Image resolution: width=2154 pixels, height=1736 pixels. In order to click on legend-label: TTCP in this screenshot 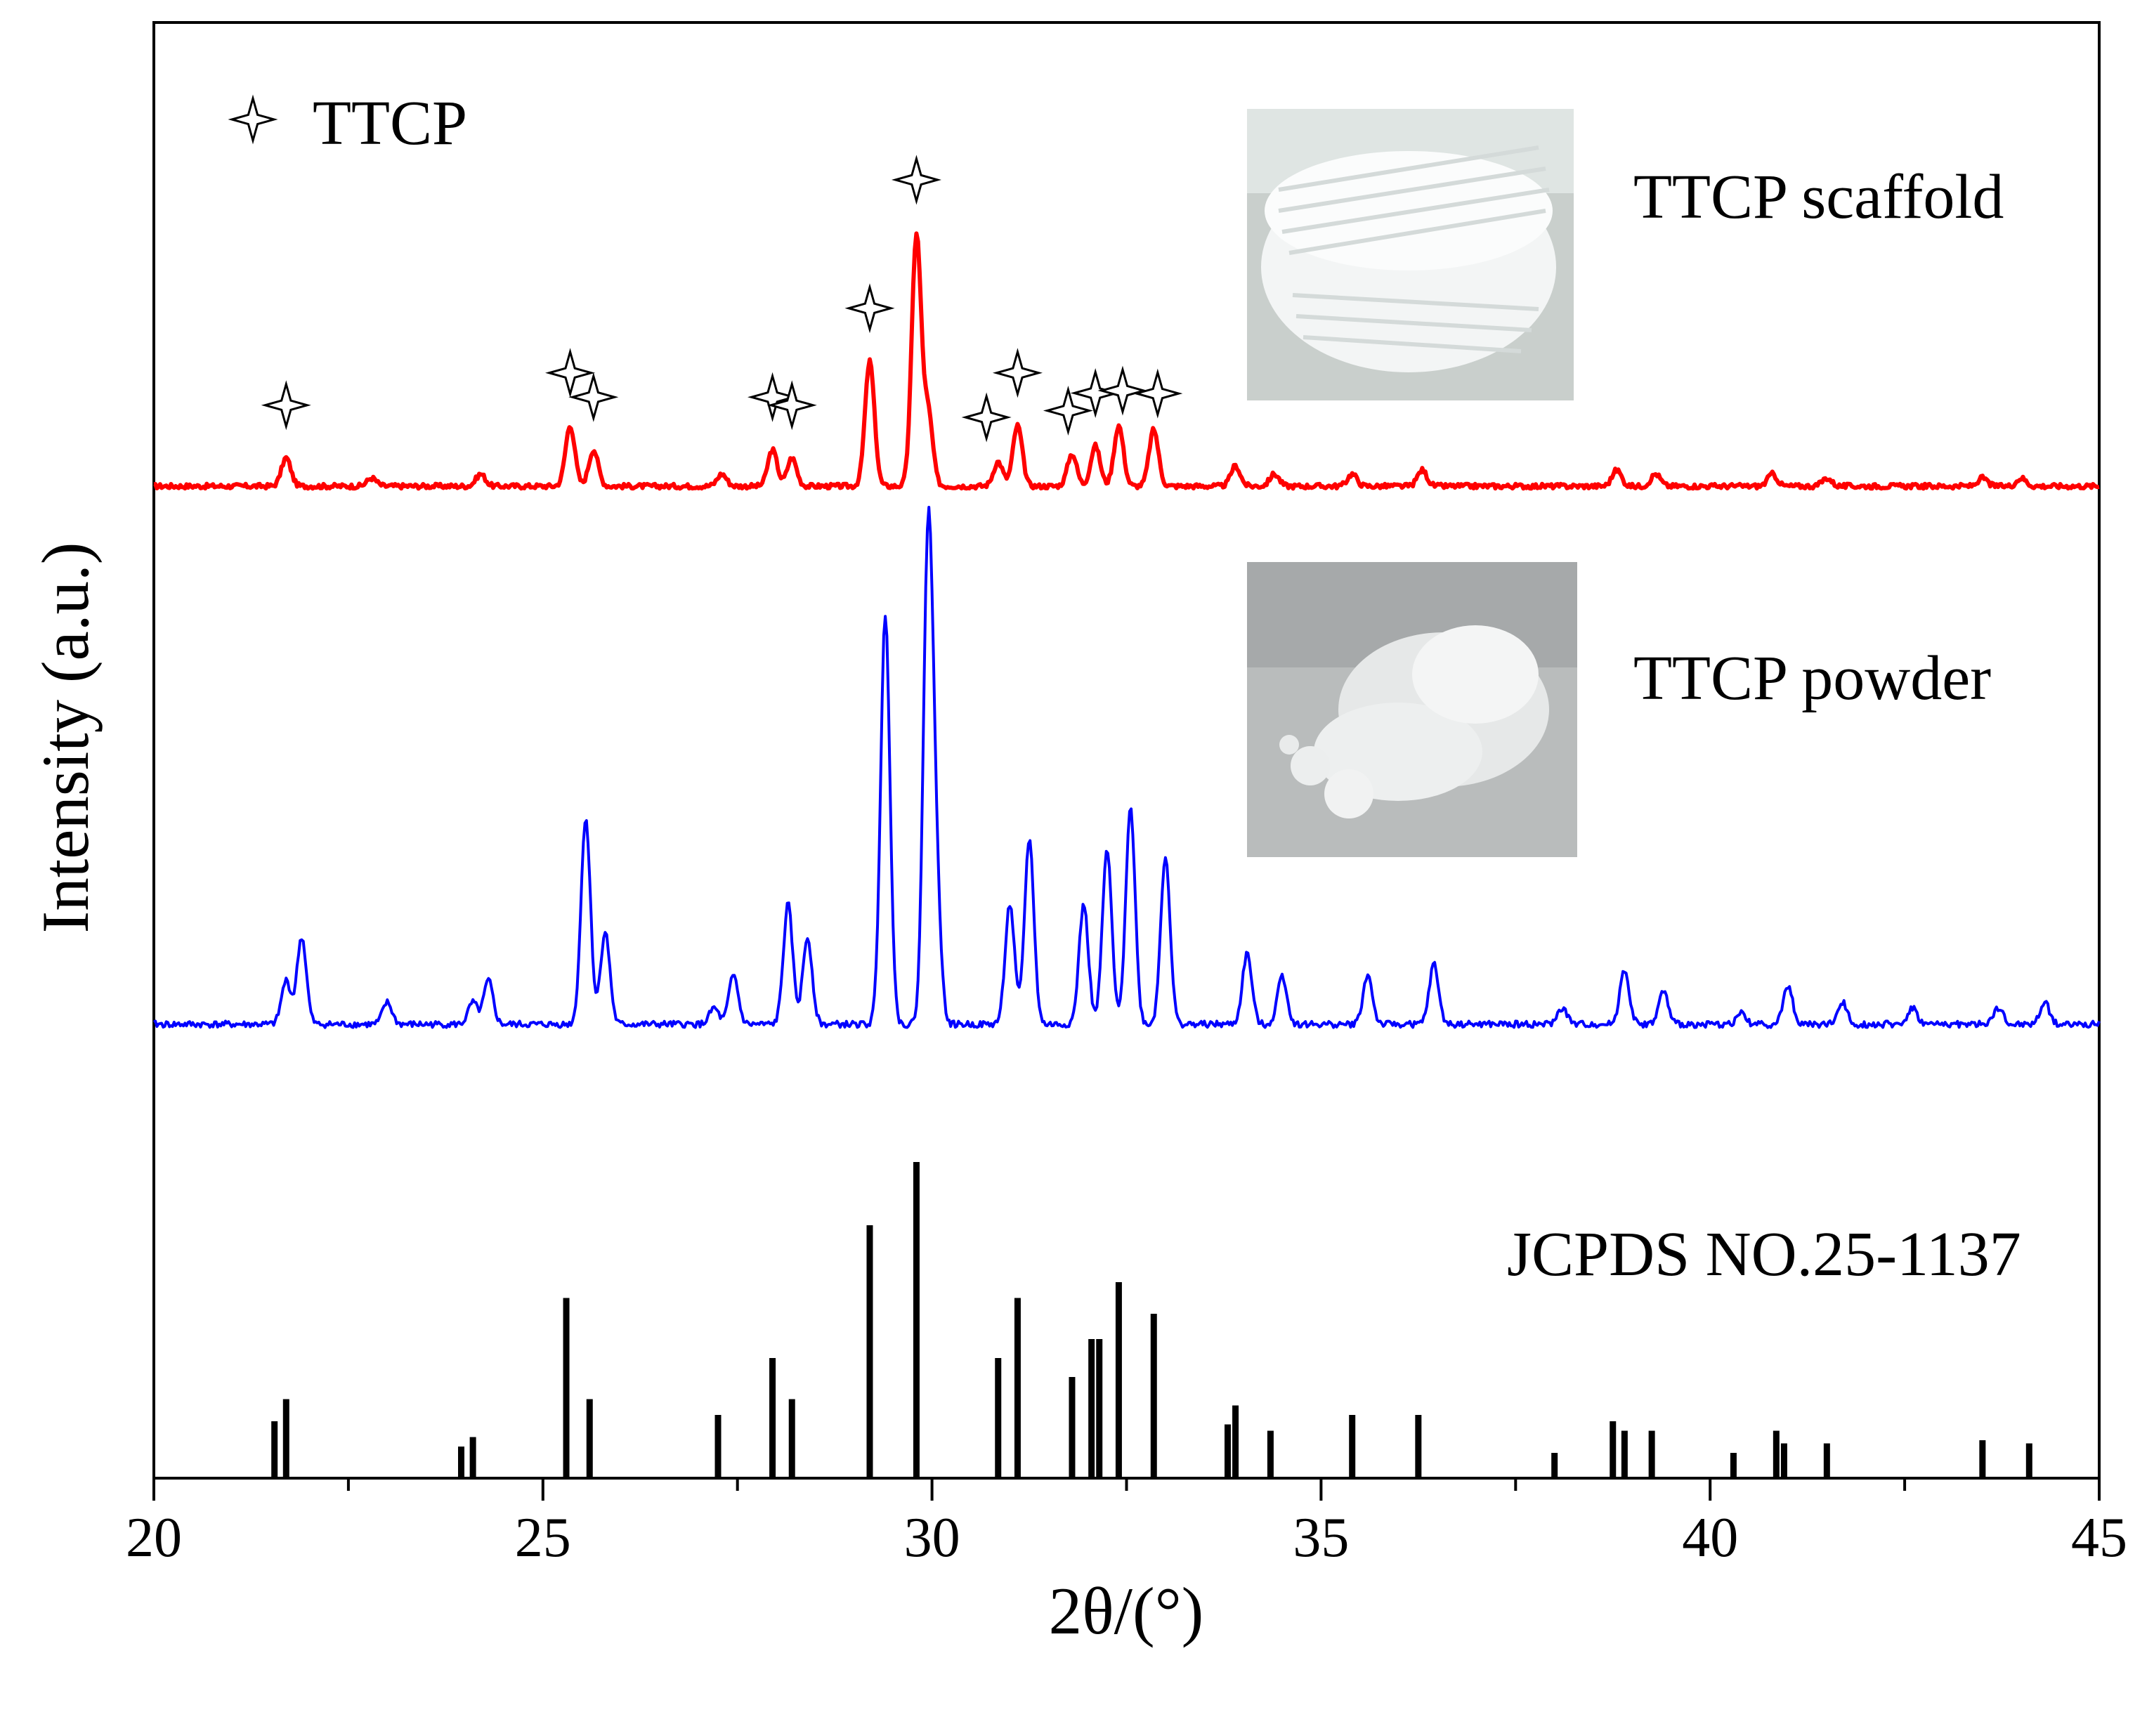, I will do `click(390, 123)`.